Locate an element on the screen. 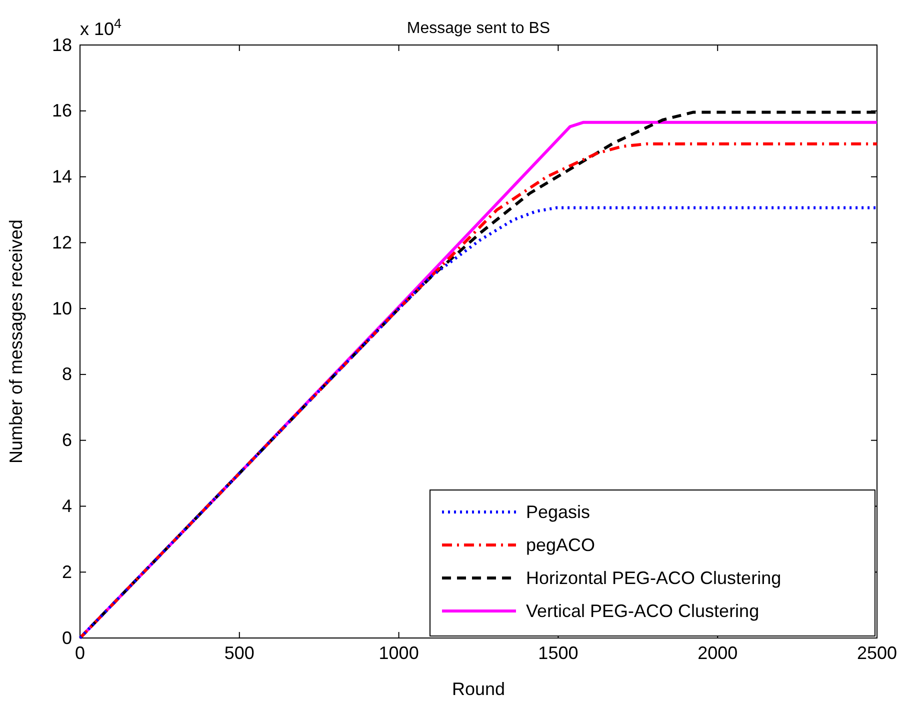 The height and width of the screenshot is (702, 904). y-tick-label: 14 is located at coordinates (62, 176).